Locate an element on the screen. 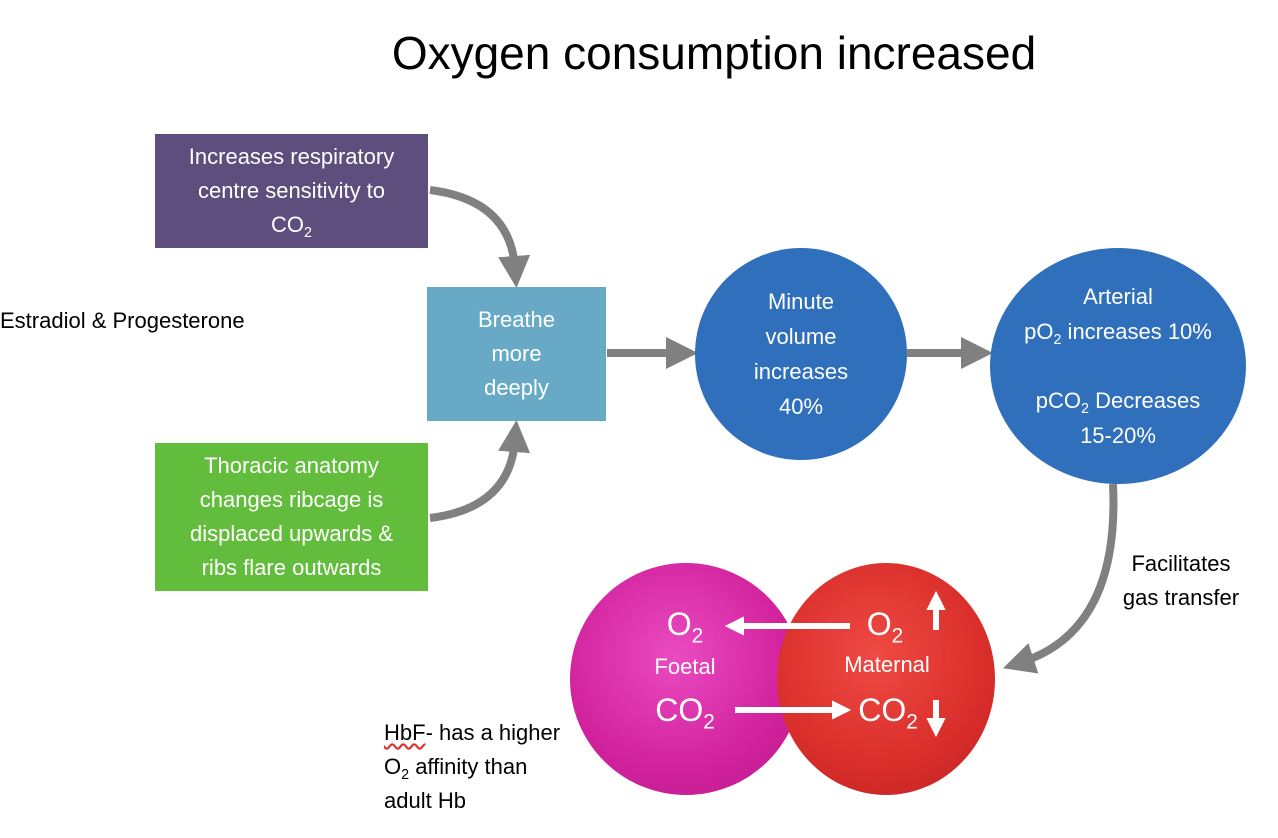 Image resolution: width=1278 pixels, height=838 pixels. minute-volume-circle: Minute volume increases 40% is located at coordinates (801, 354).